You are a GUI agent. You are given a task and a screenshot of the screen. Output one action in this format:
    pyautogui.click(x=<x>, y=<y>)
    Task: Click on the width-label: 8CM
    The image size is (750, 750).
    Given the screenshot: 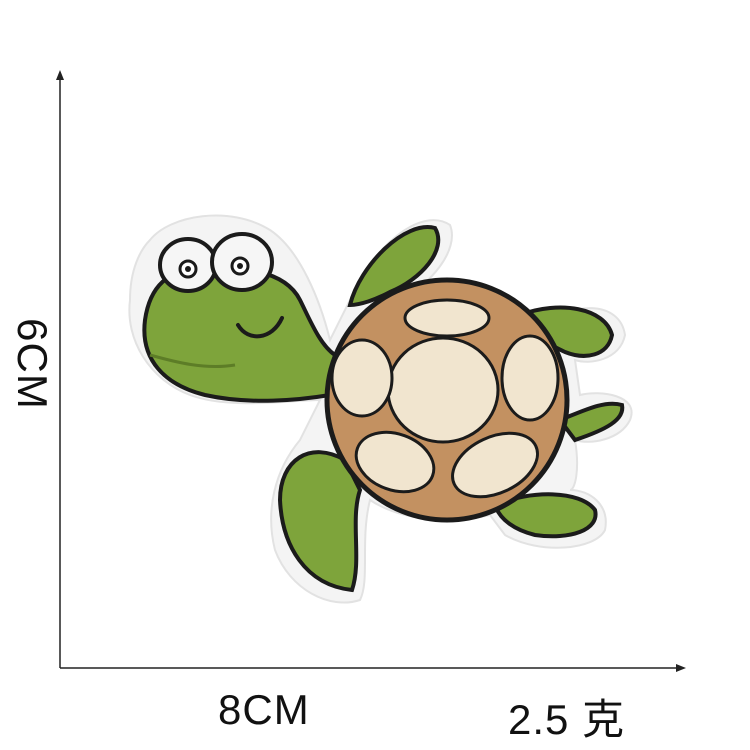 What is the action you would take?
    pyautogui.click(x=264, y=709)
    